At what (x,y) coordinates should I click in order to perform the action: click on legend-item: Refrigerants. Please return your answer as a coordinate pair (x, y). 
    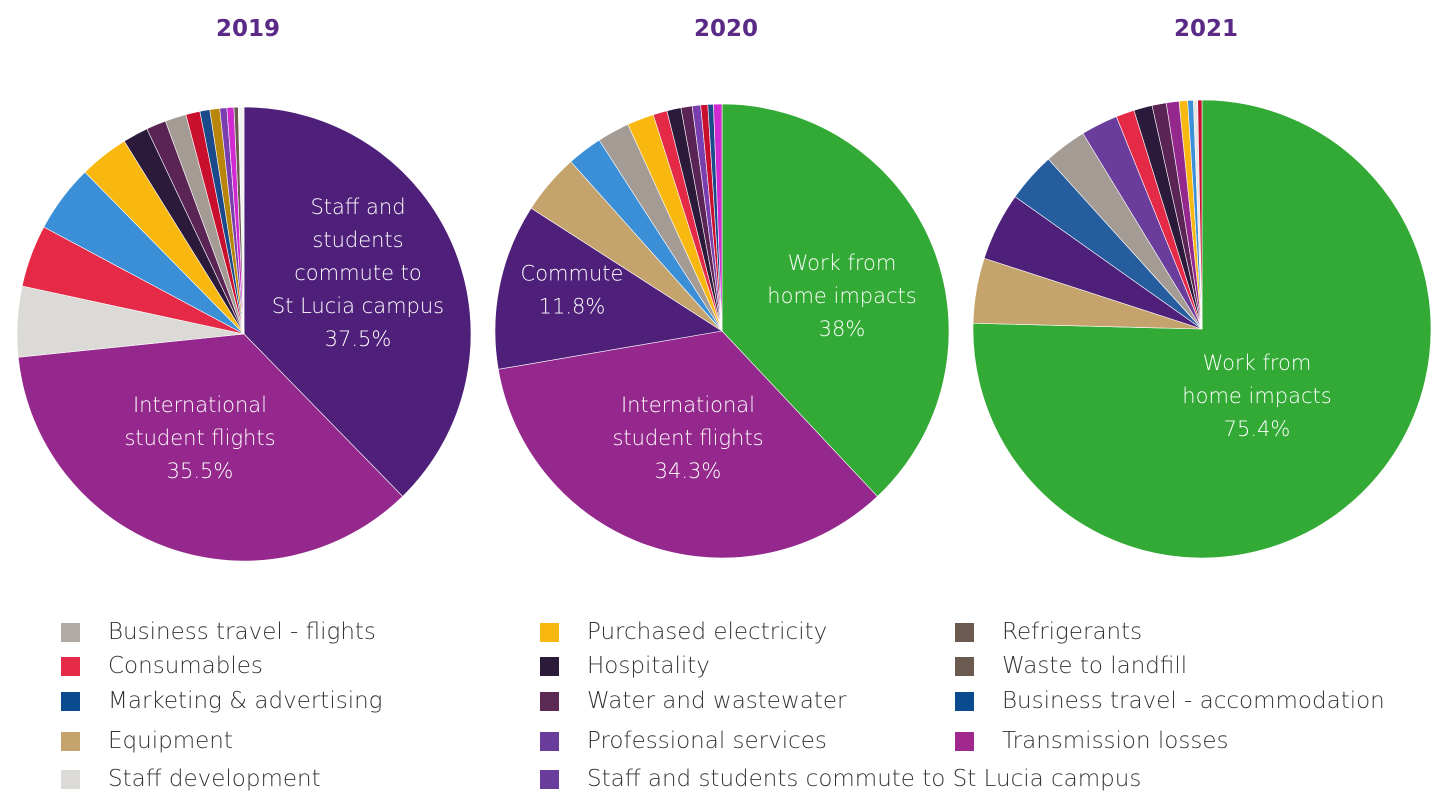
    Looking at the image, I should click on (1048, 632).